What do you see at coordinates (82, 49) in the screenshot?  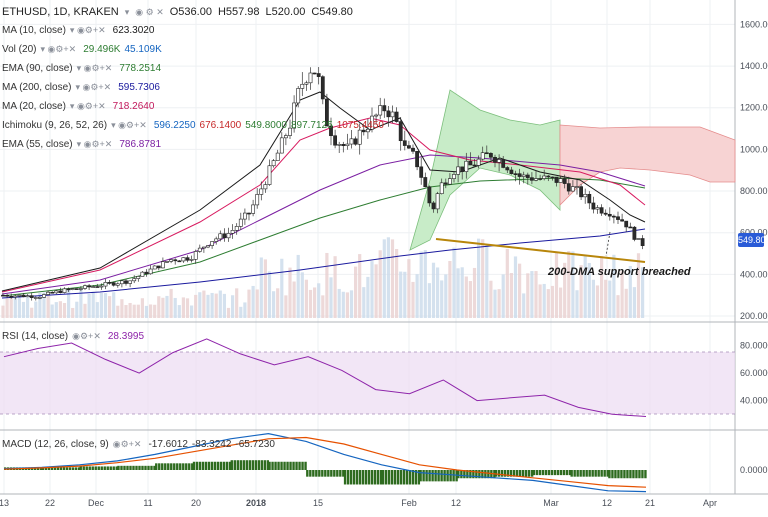 I see `indicator-legend-row: Vol (20) ▾ ◉⚙+✕ 29.496K 45.109K` at bounding box center [82, 49].